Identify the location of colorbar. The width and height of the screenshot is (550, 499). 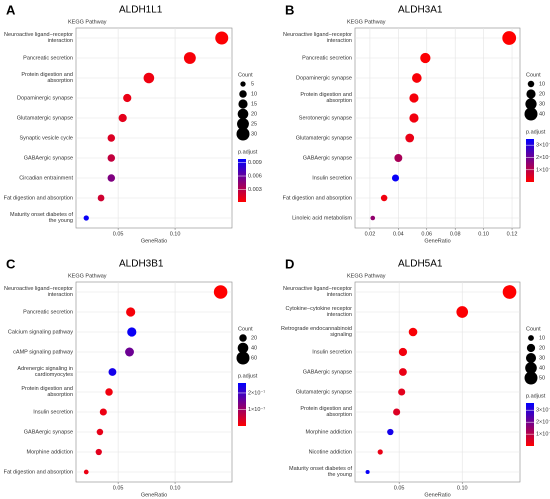
(242, 404).